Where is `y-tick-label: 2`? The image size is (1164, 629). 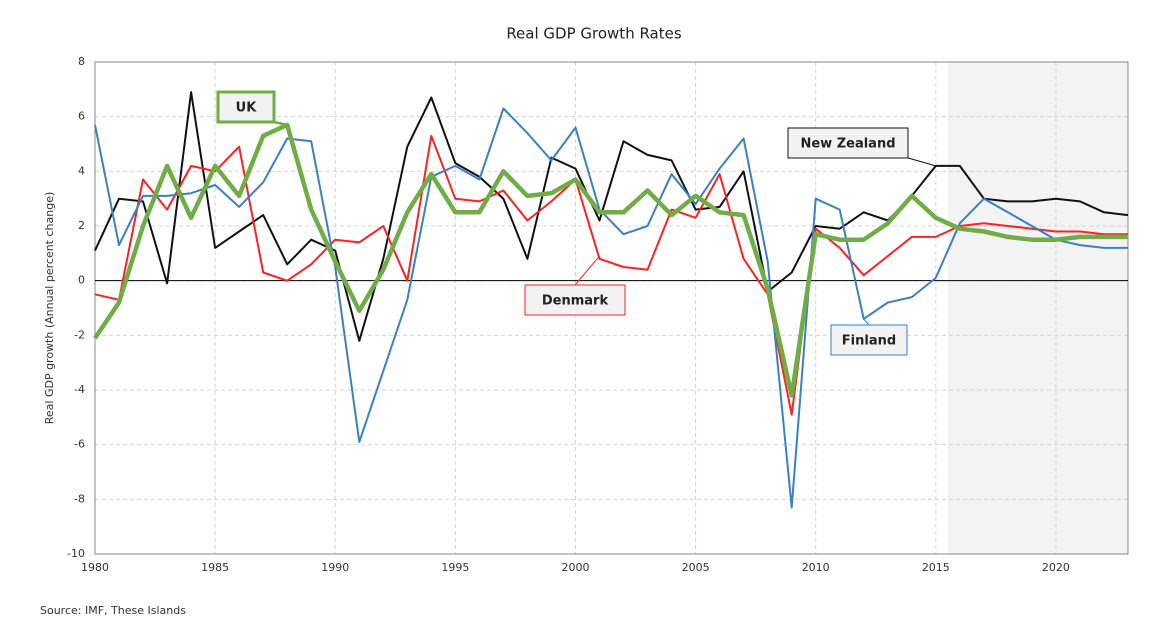
y-tick-label: 2 is located at coordinates (81, 225).